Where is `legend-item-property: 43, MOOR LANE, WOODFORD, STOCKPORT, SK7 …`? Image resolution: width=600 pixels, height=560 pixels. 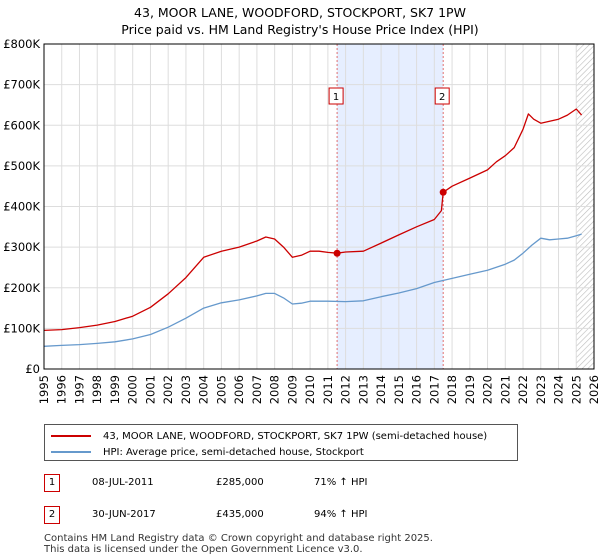
legend-item-property: 43, MOOR LANE, WOODFORD, STOCKPORT, SK7 … is located at coordinates (269, 436).